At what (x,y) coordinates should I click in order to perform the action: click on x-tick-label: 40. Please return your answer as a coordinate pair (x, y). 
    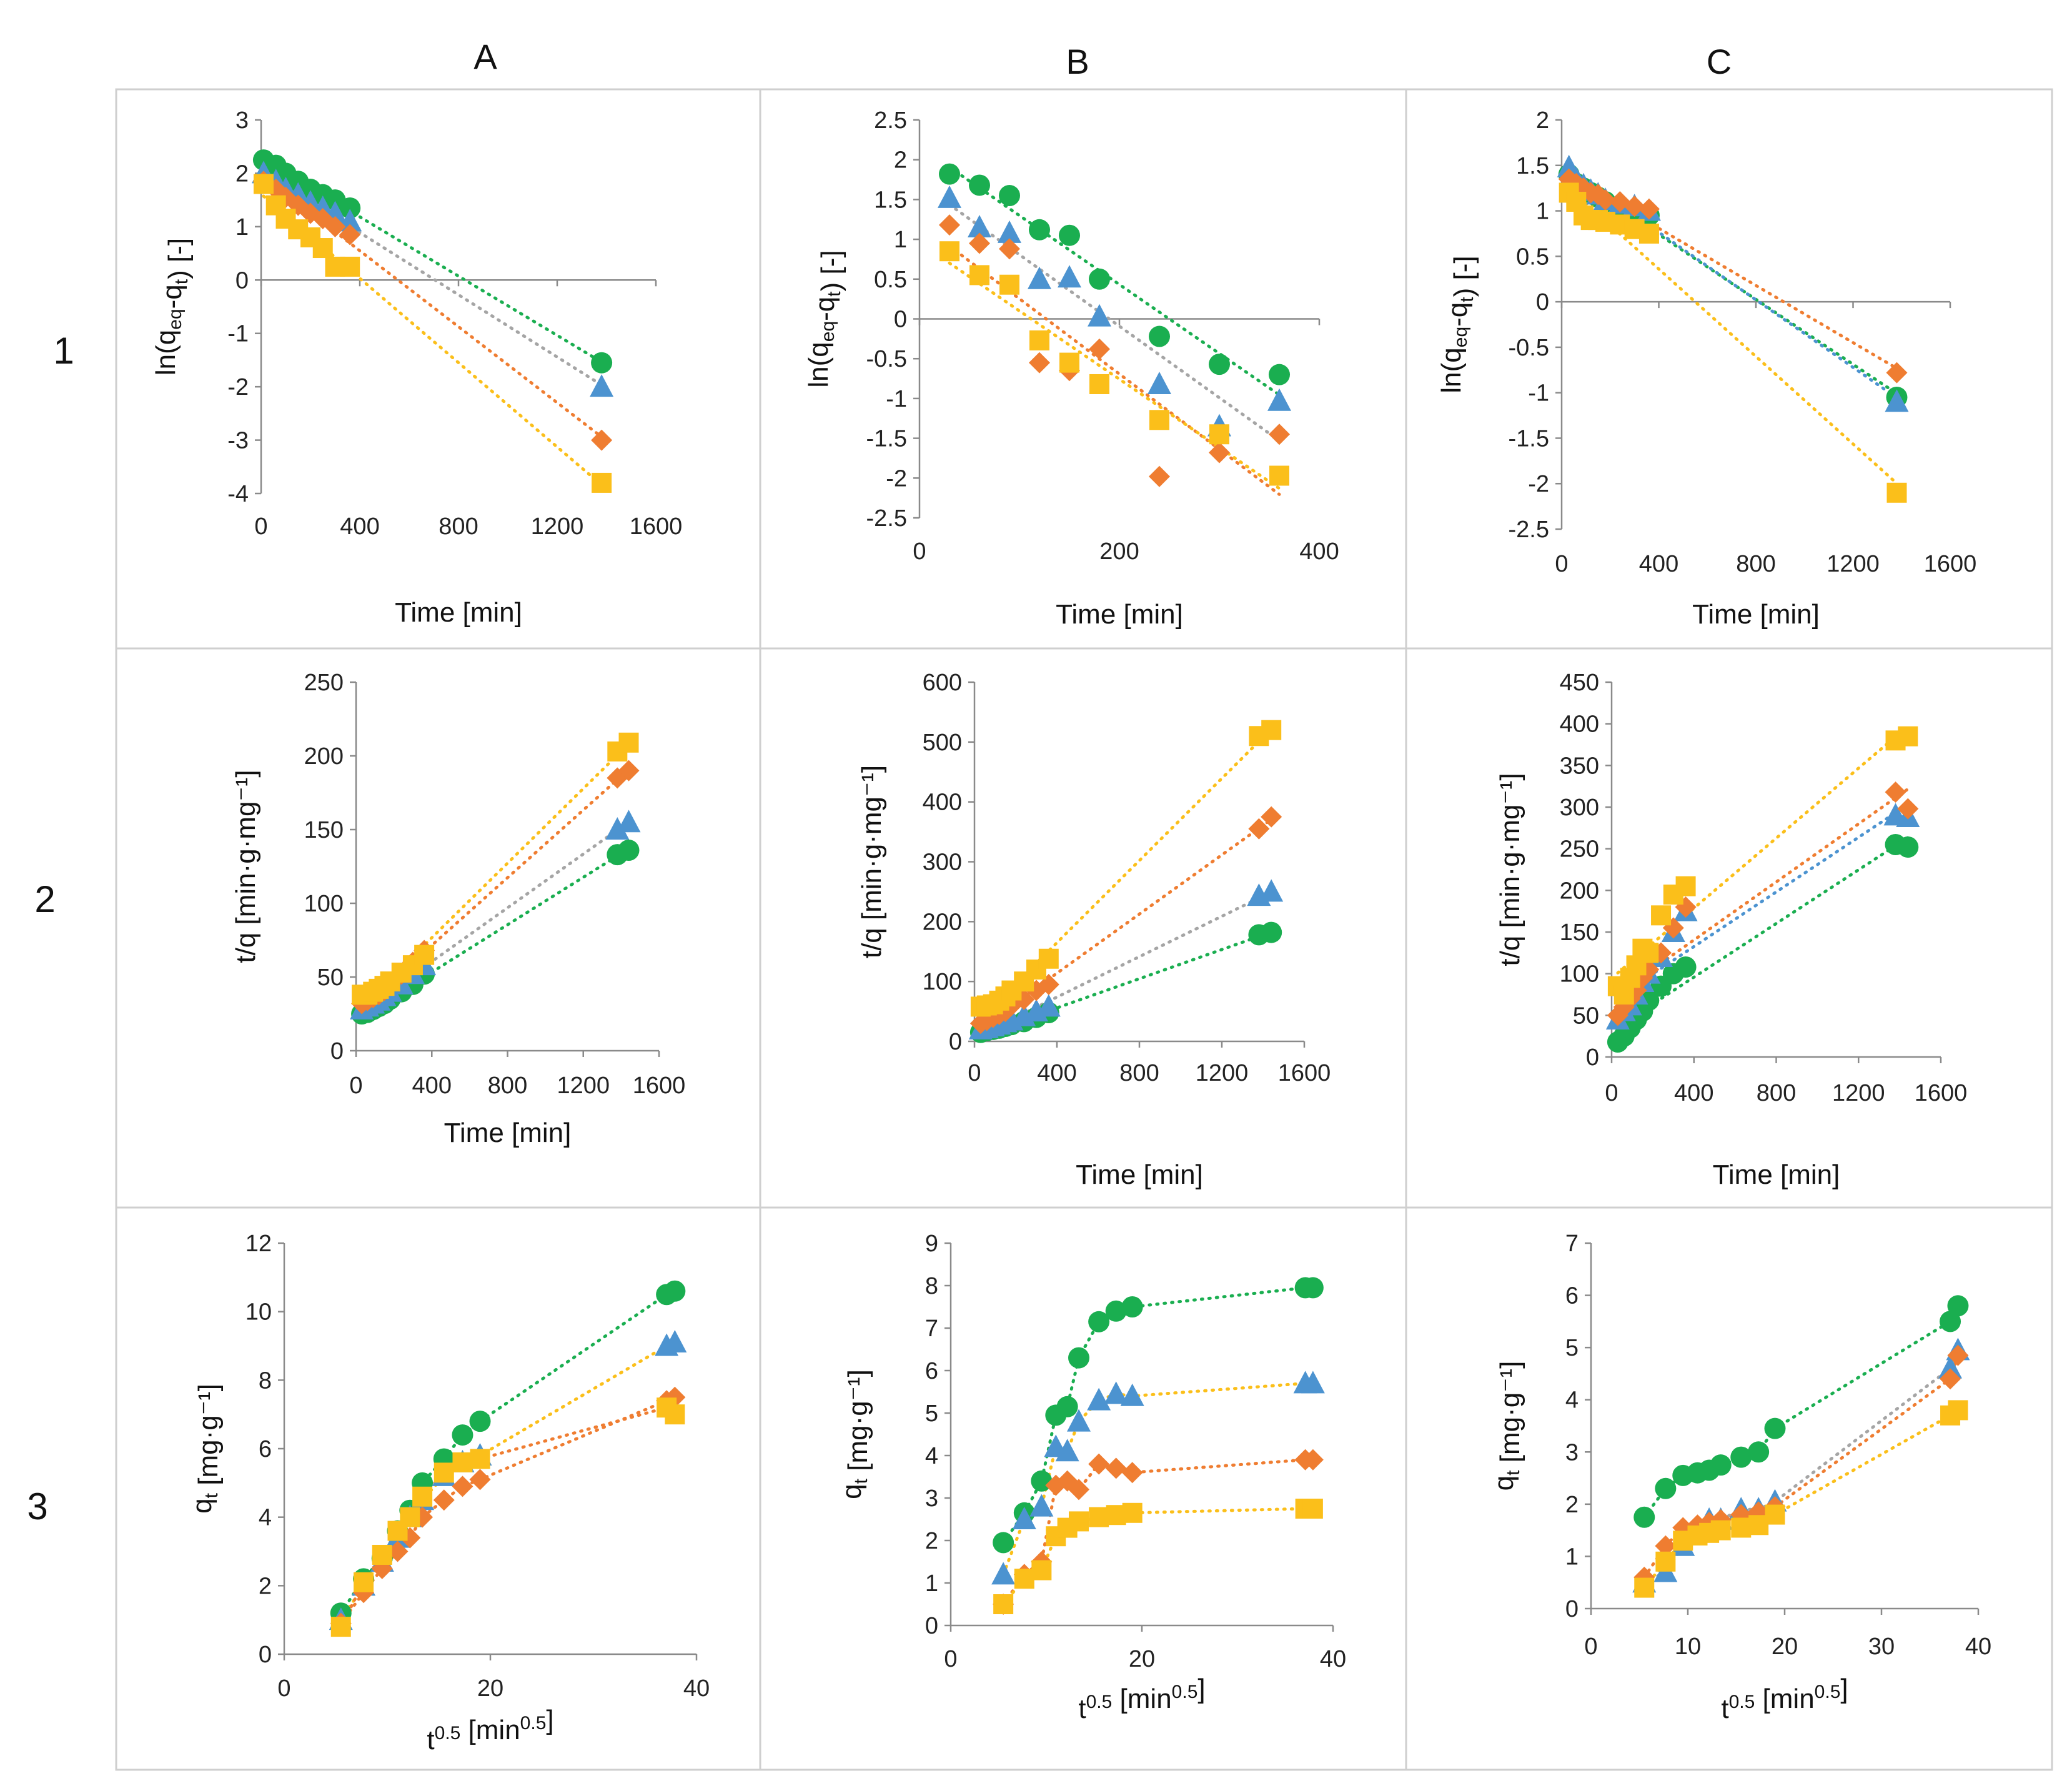
    Looking at the image, I should click on (1333, 1659).